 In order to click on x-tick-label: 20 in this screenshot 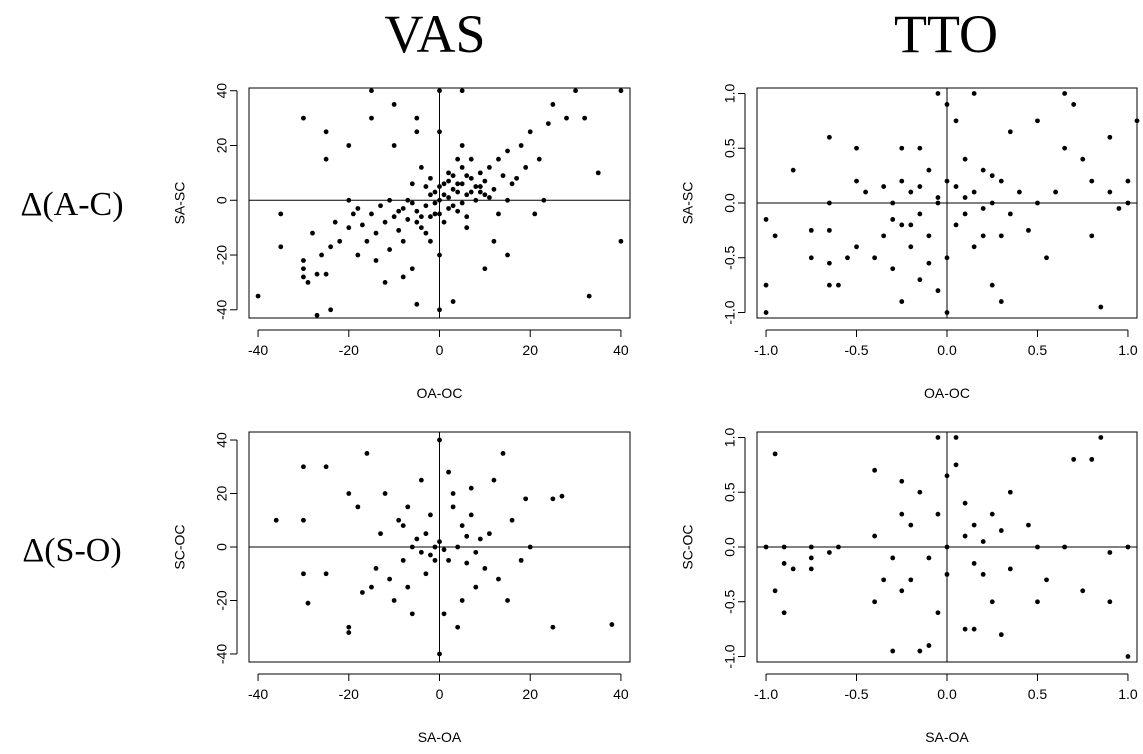, I will do `click(530, 350)`.